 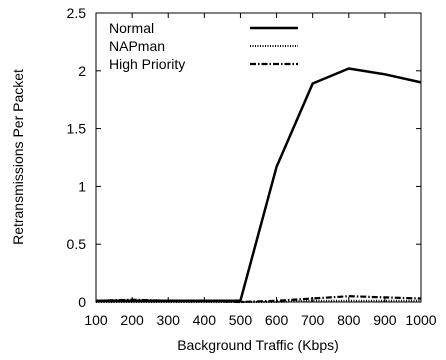 What do you see at coordinates (77, 129) in the screenshot?
I see `y-tick-label: 1.5` at bounding box center [77, 129].